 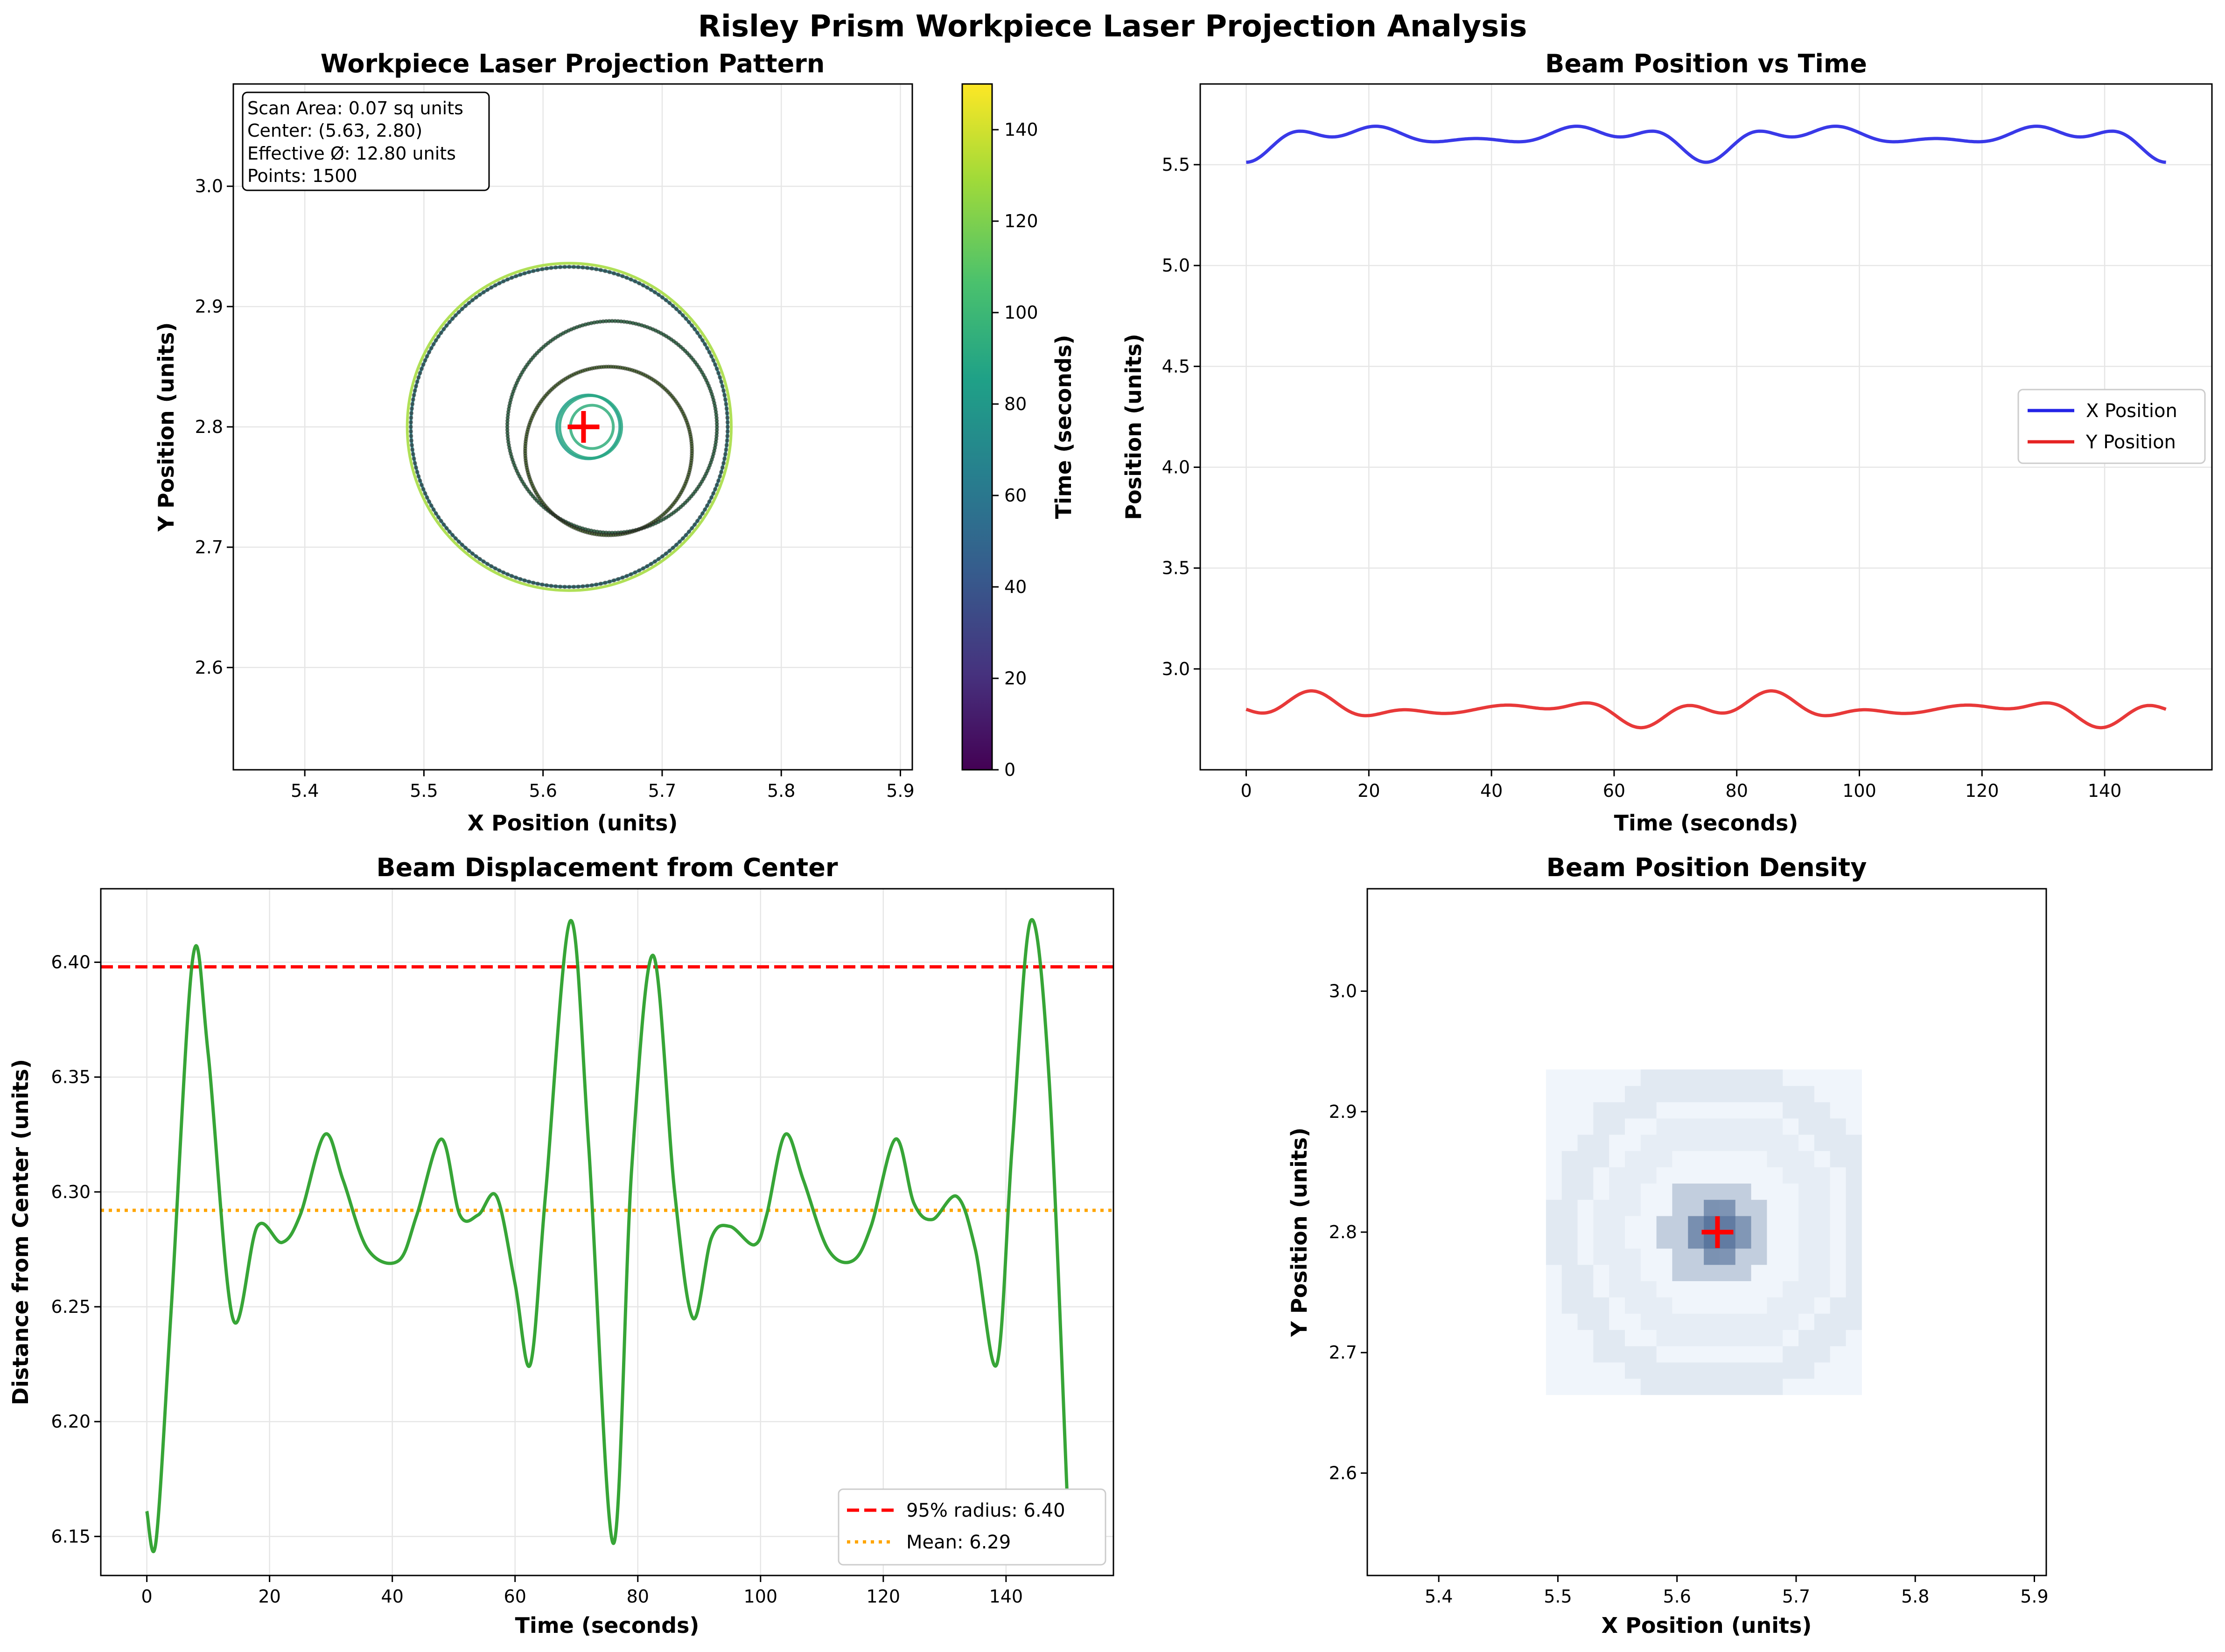 What do you see at coordinates (1176, 669) in the screenshot?
I see `y-tick-label: 3.0` at bounding box center [1176, 669].